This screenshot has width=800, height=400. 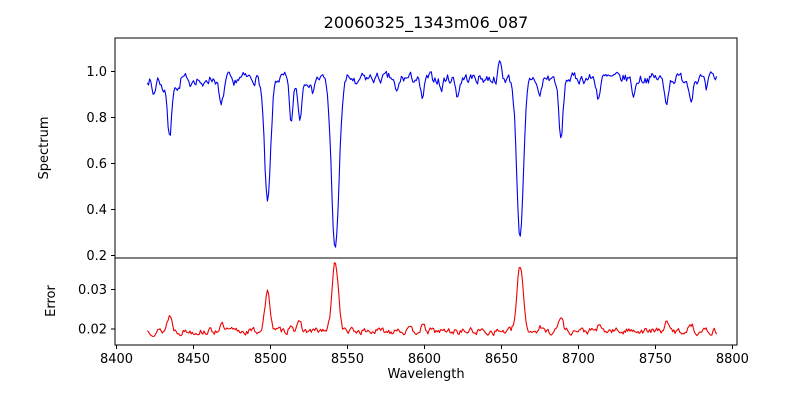 What do you see at coordinates (96, 72) in the screenshot?
I see `spectrum-y-tick-label: 1.0` at bounding box center [96, 72].